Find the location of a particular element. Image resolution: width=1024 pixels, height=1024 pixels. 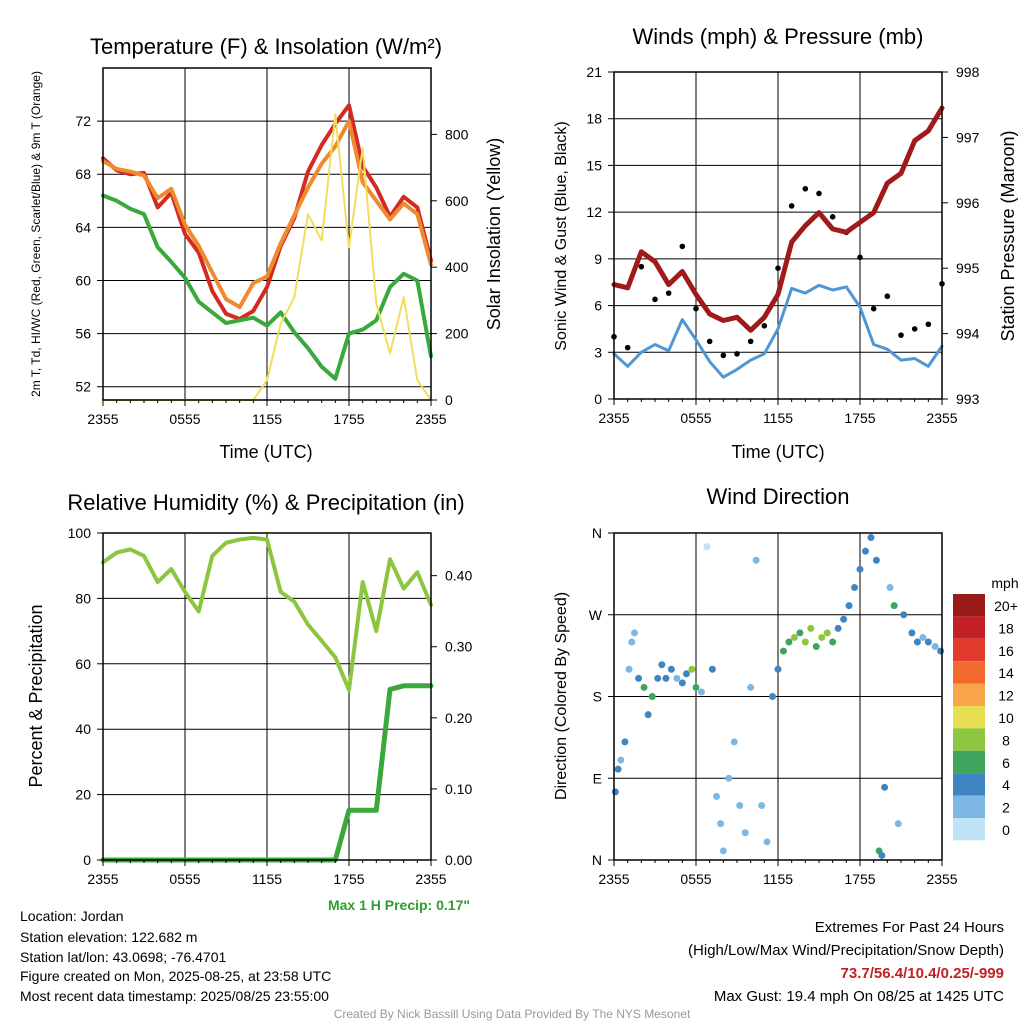

y-tick-label: 20 is located at coordinates (83, 795).